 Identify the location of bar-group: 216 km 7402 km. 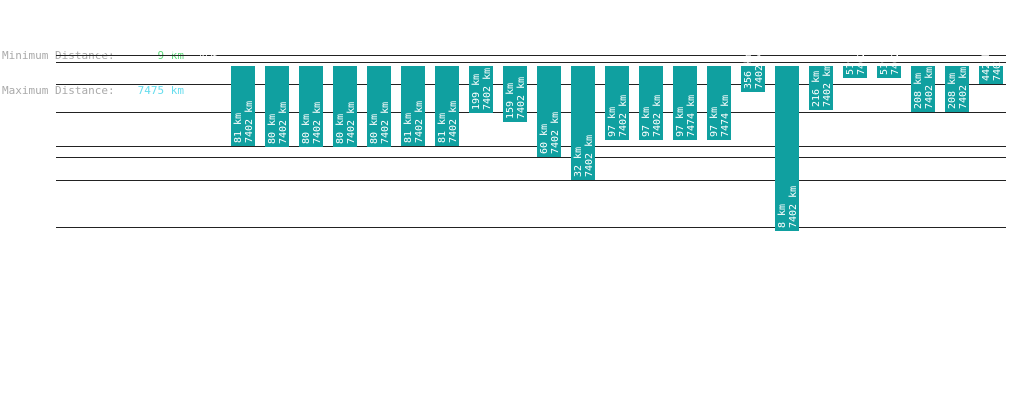
(821, 87).